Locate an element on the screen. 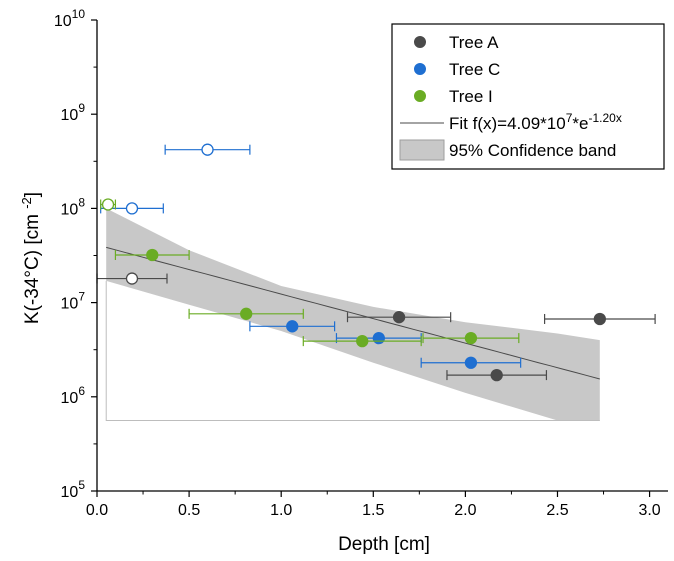  y-axis-title-exponent: -2 is located at coordinates (26, 203).